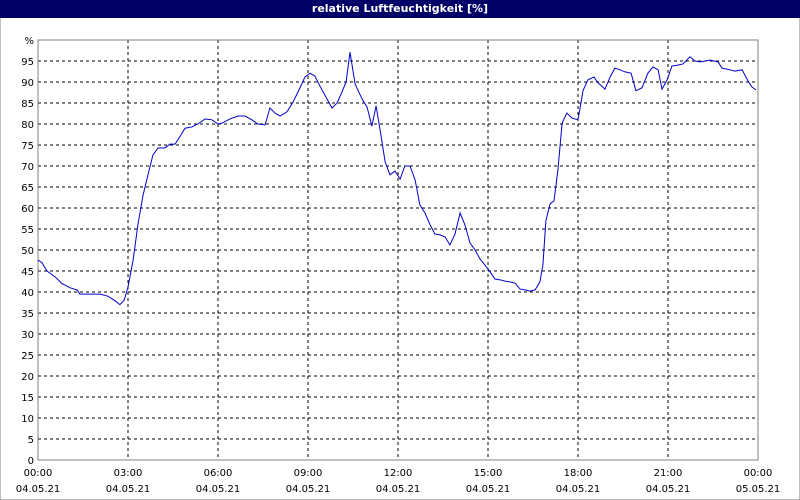 This screenshot has width=800, height=500. What do you see at coordinates (27, 314) in the screenshot?
I see `y-tick-label: 35` at bounding box center [27, 314].